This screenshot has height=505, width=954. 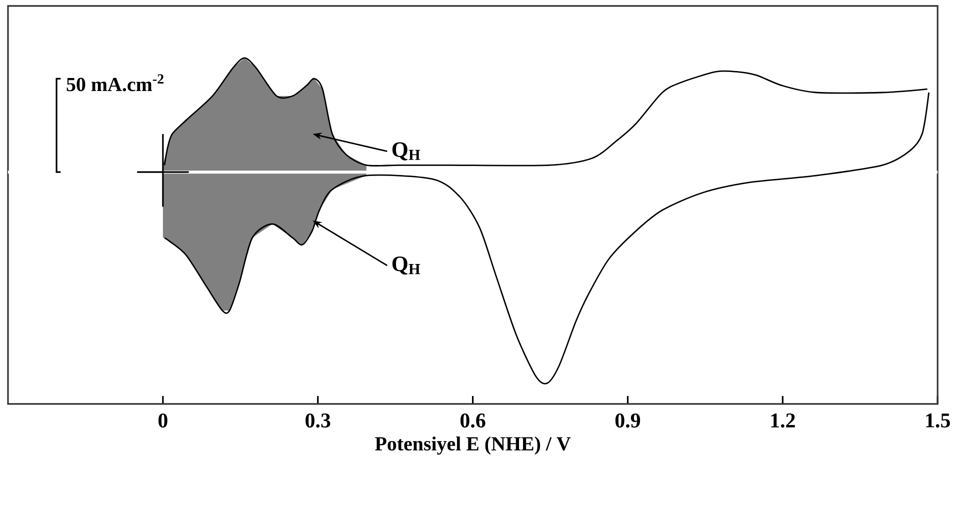 What do you see at coordinates (938, 421) in the screenshot?
I see `x-tick-label: 1.5` at bounding box center [938, 421].